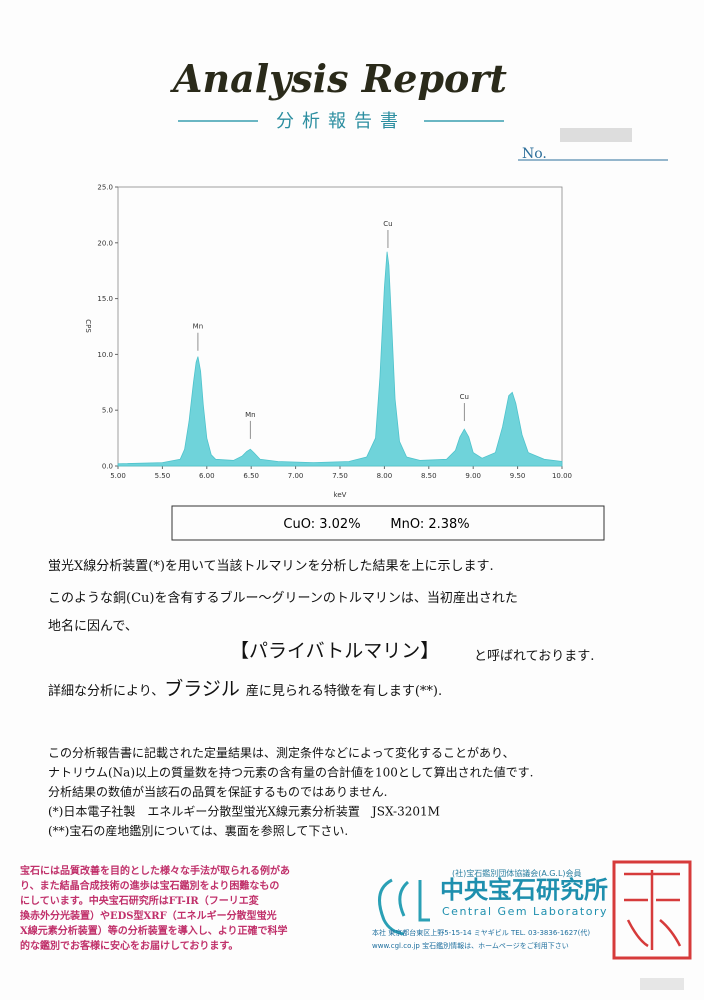 The width and height of the screenshot is (704, 1000). What do you see at coordinates (340, 476) in the screenshot?
I see `x-tick-label: 7.50` at bounding box center [340, 476].